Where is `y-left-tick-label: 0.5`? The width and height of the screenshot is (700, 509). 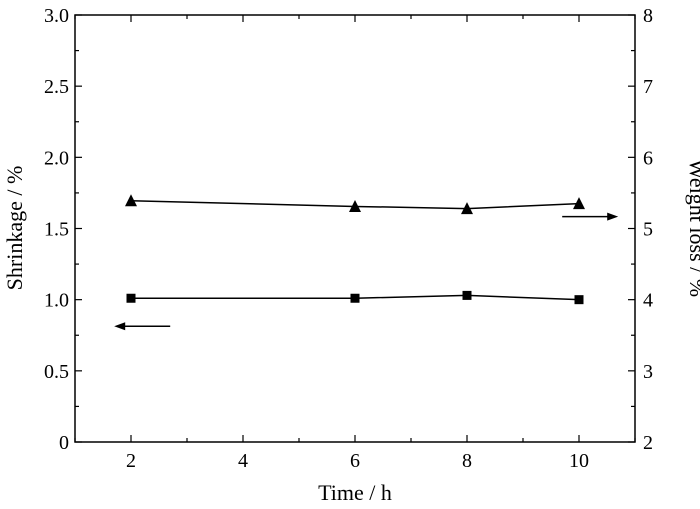
y-left-tick-label: 0.5 is located at coordinates (56, 372).